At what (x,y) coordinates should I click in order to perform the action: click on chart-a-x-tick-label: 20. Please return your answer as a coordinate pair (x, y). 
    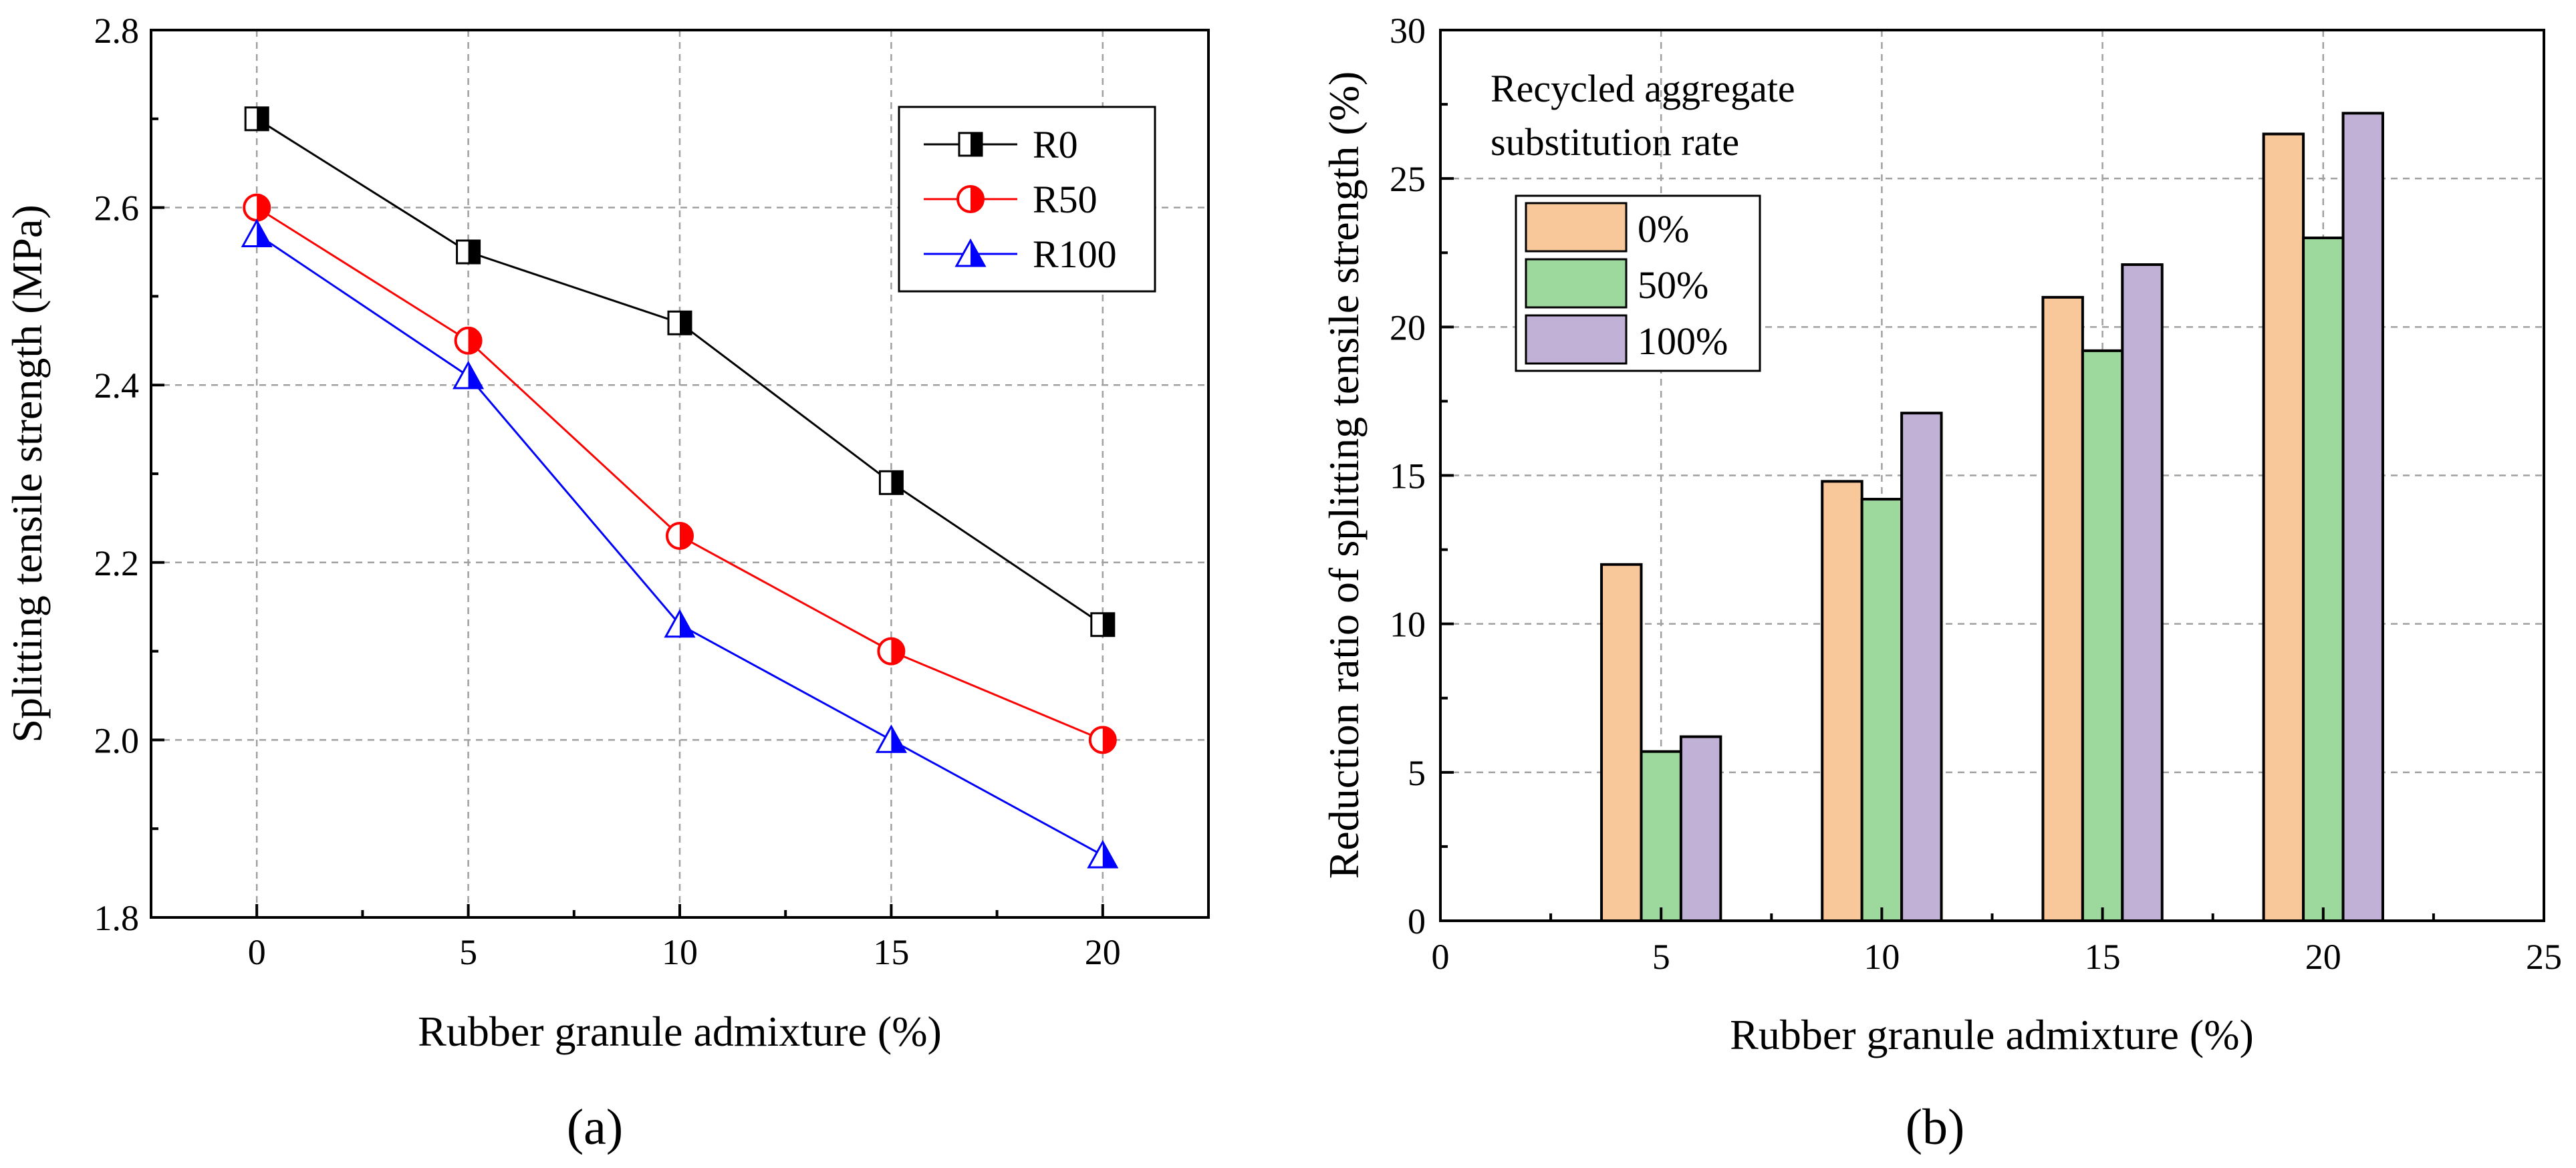
    Looking at the image, I should click on (1103, 952).